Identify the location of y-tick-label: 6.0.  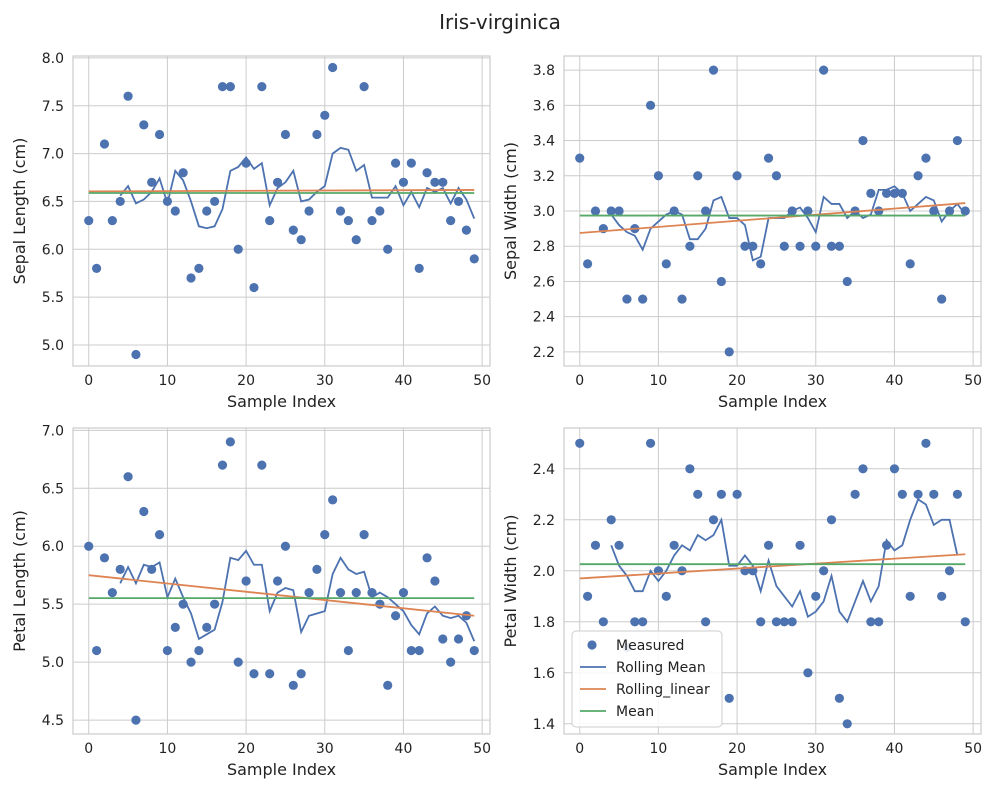
(53, 547).